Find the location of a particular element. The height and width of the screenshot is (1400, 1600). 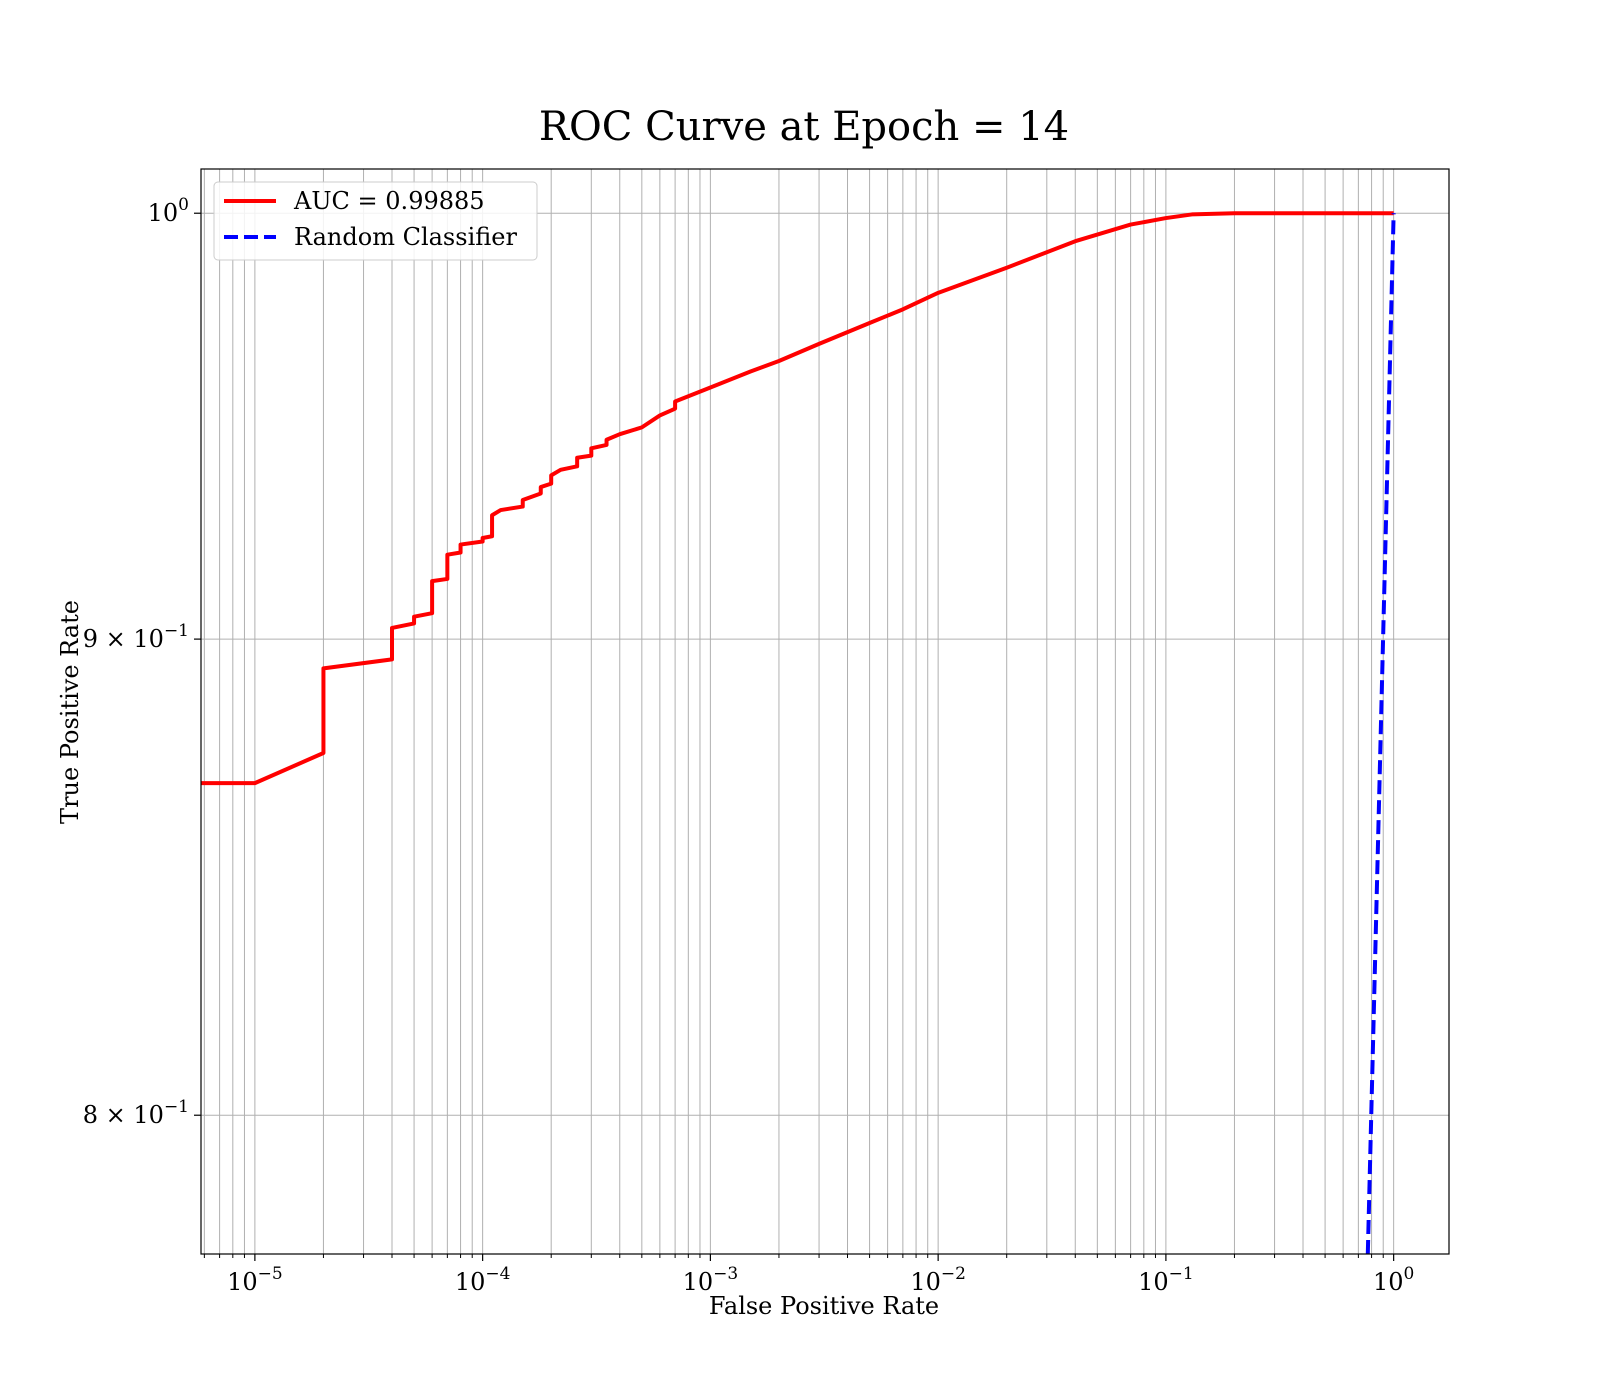

x-axis-label: False Positive Rate is located at coordinates (824, 1306).